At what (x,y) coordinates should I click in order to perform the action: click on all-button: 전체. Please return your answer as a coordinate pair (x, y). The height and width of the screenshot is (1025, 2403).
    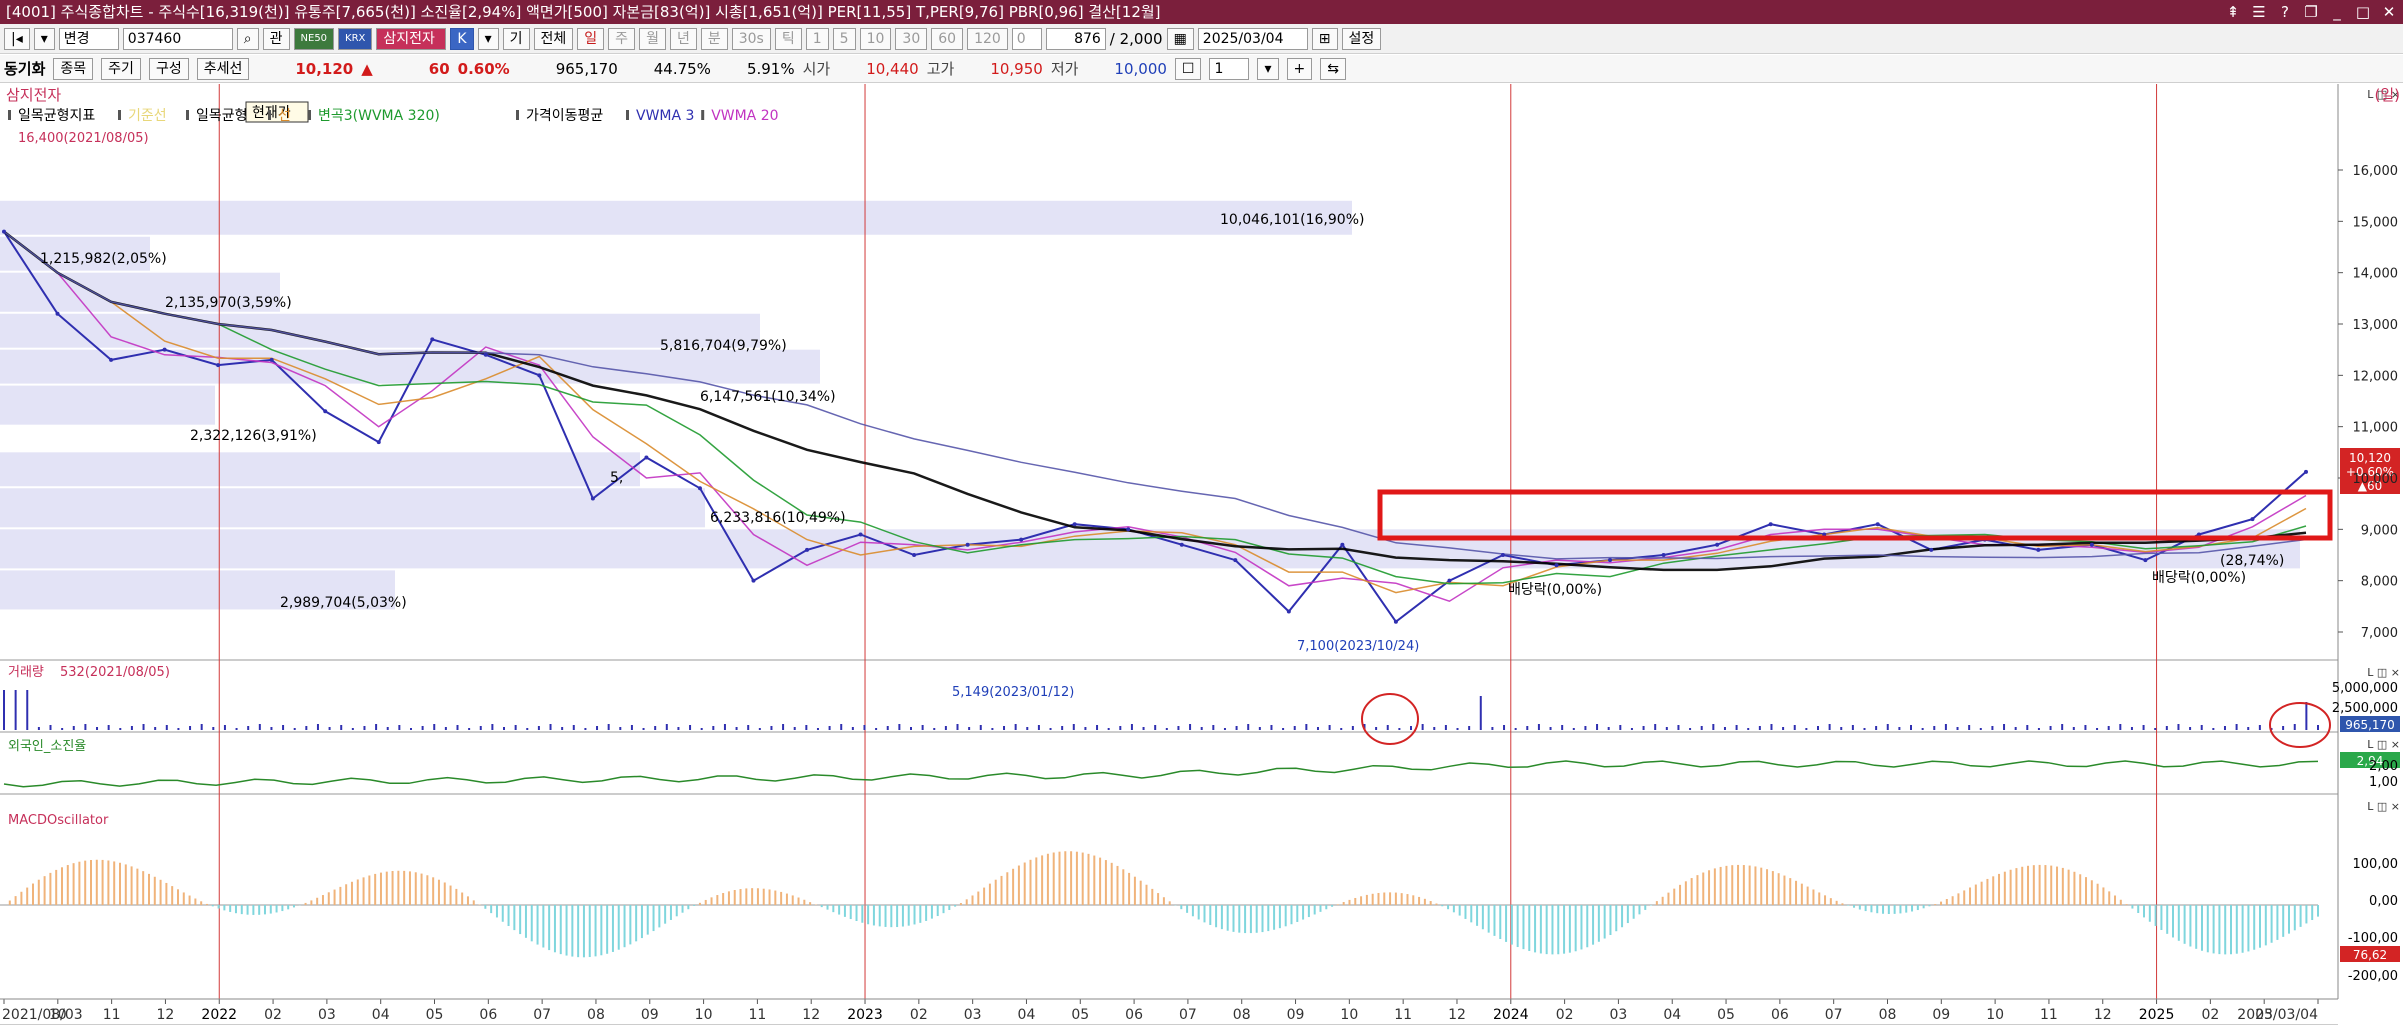
    Looking at the image, I should click on (553, 38).